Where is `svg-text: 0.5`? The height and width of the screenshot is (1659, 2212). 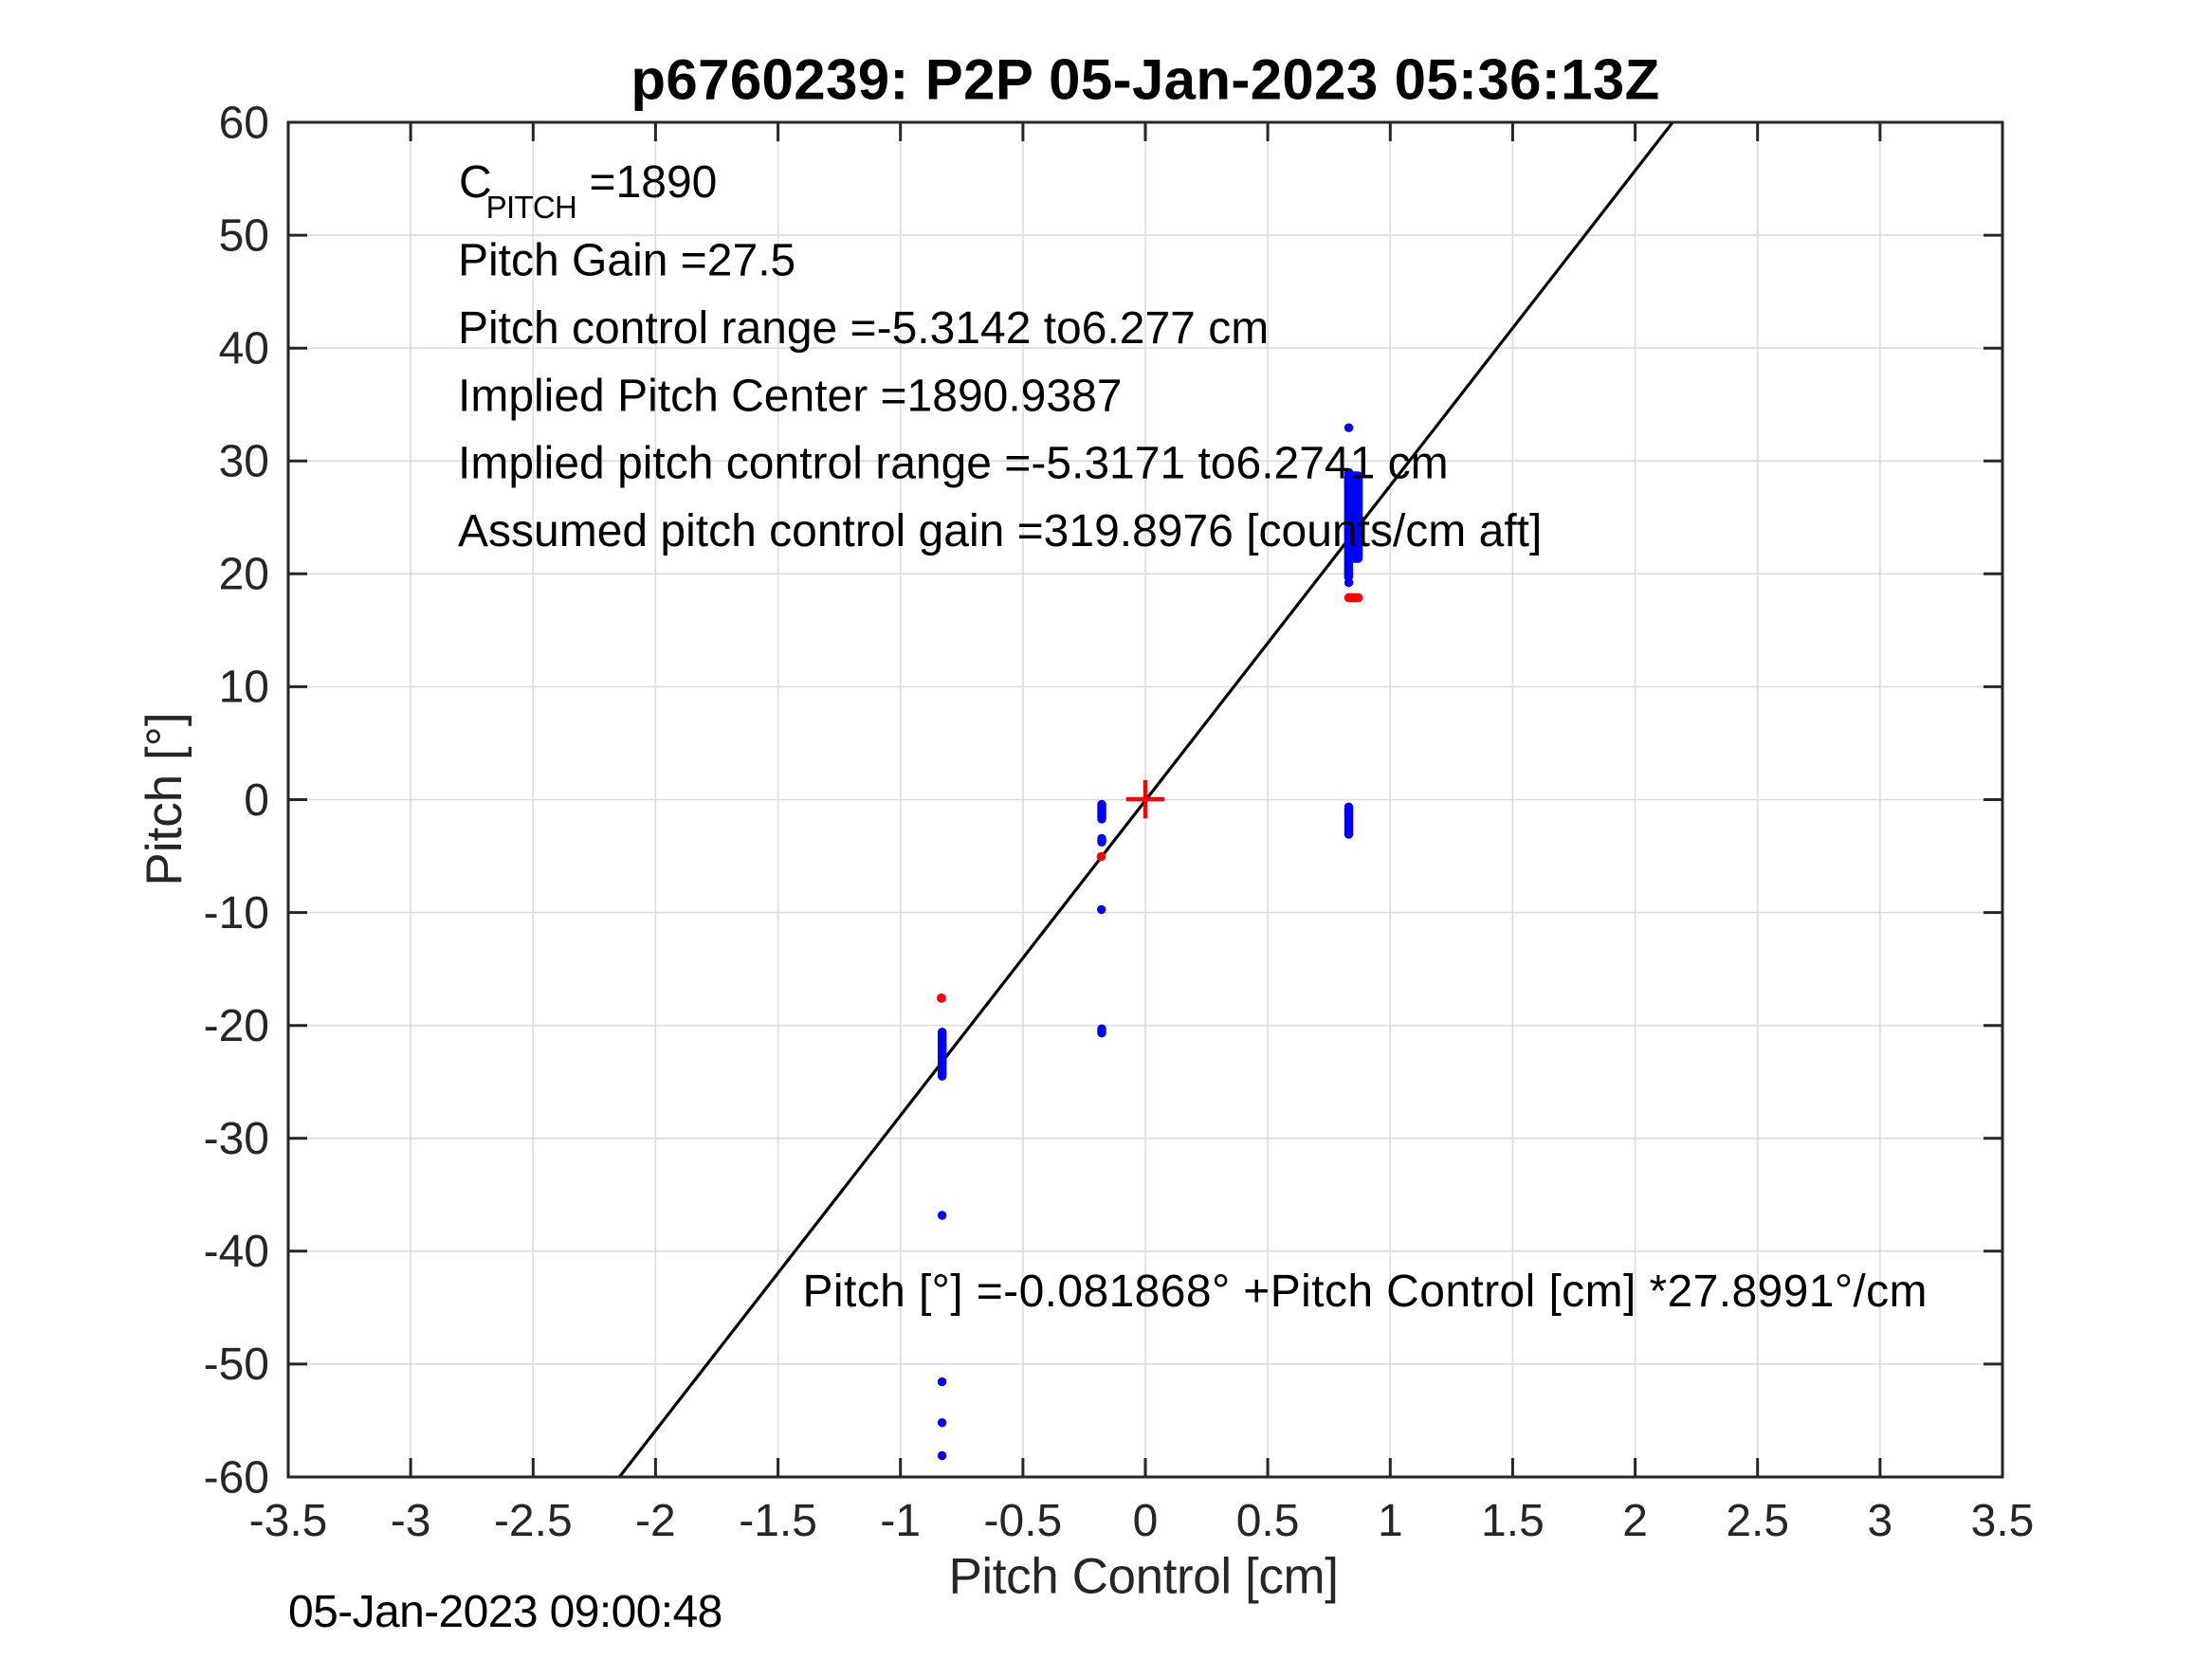 svg-text: 0.5 is located at coordinates (1268, 1521).